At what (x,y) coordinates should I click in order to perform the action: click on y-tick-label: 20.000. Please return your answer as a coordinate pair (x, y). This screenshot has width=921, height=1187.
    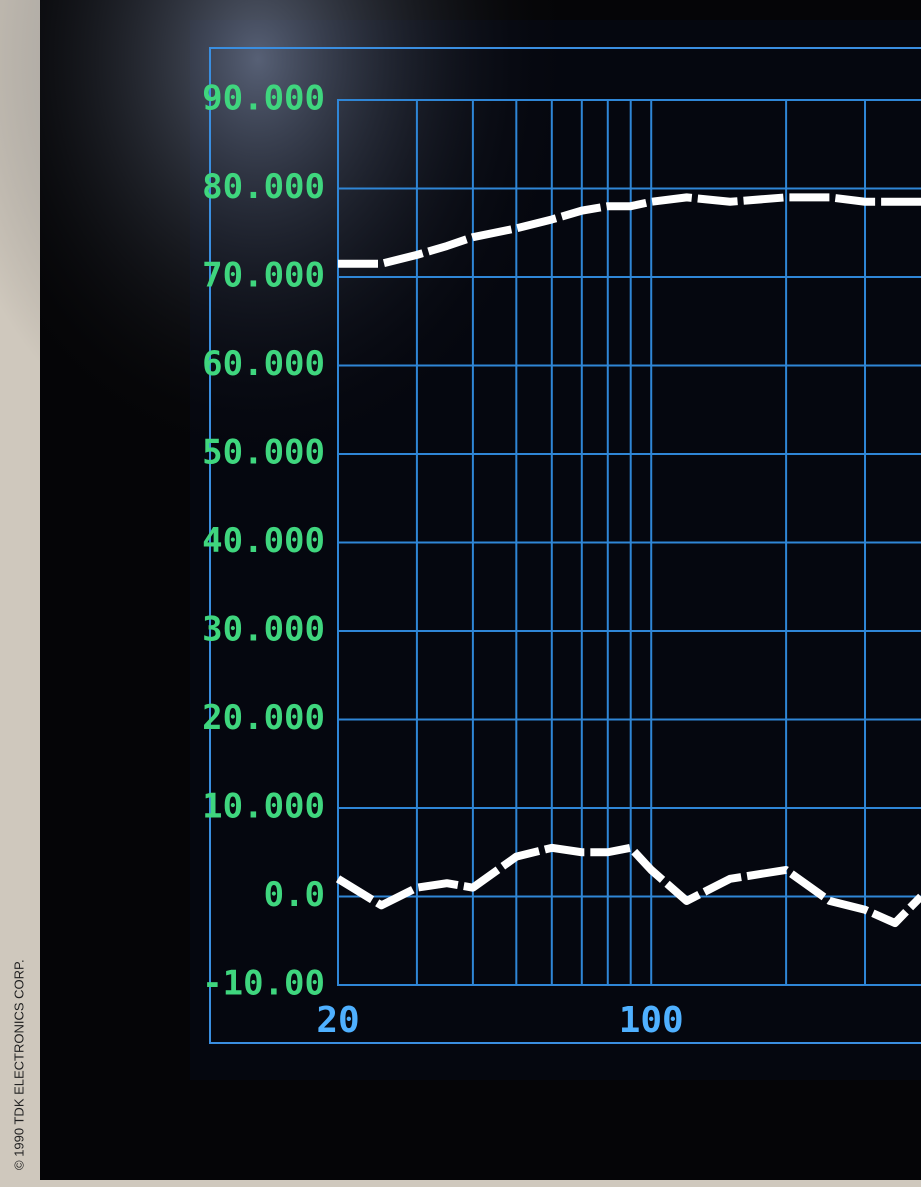
    Looking at the image, I should click on (263, 718).